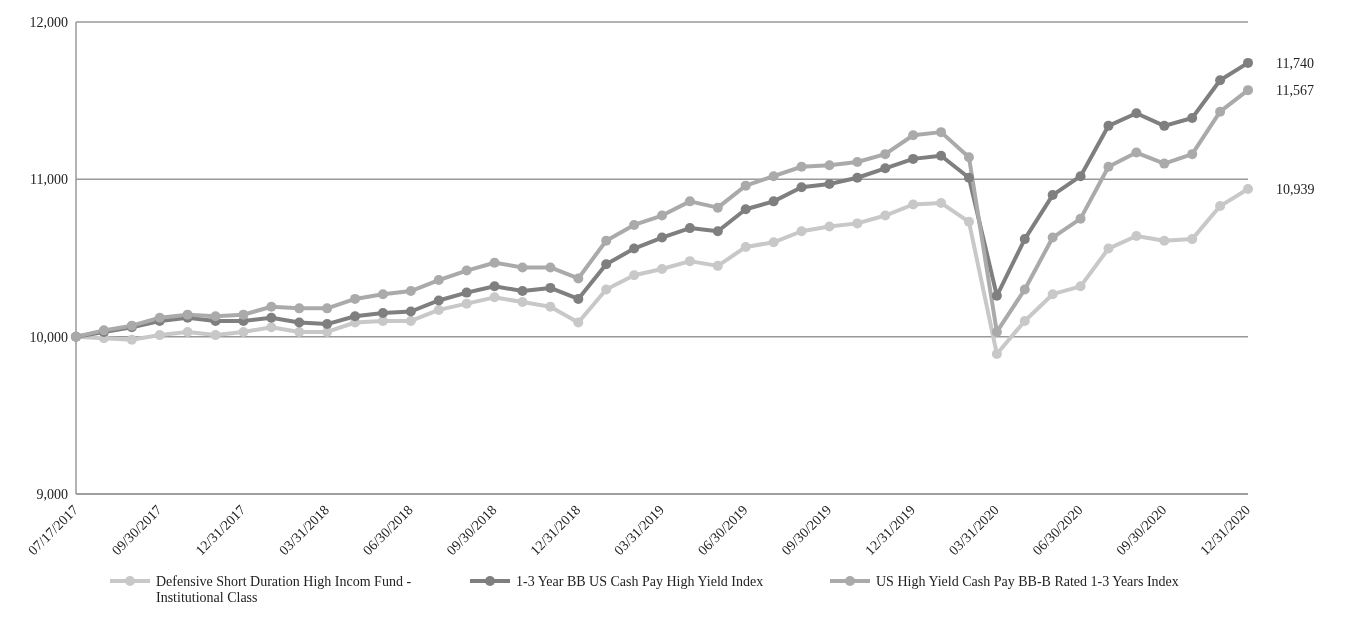 The width and height of the screenshot is (1345, 622). Describe the element at coordinates (640, 582) in the screenshot. I see `legend-label: 1-3 Year BB US Cash Pay High Yield Index` at that location.